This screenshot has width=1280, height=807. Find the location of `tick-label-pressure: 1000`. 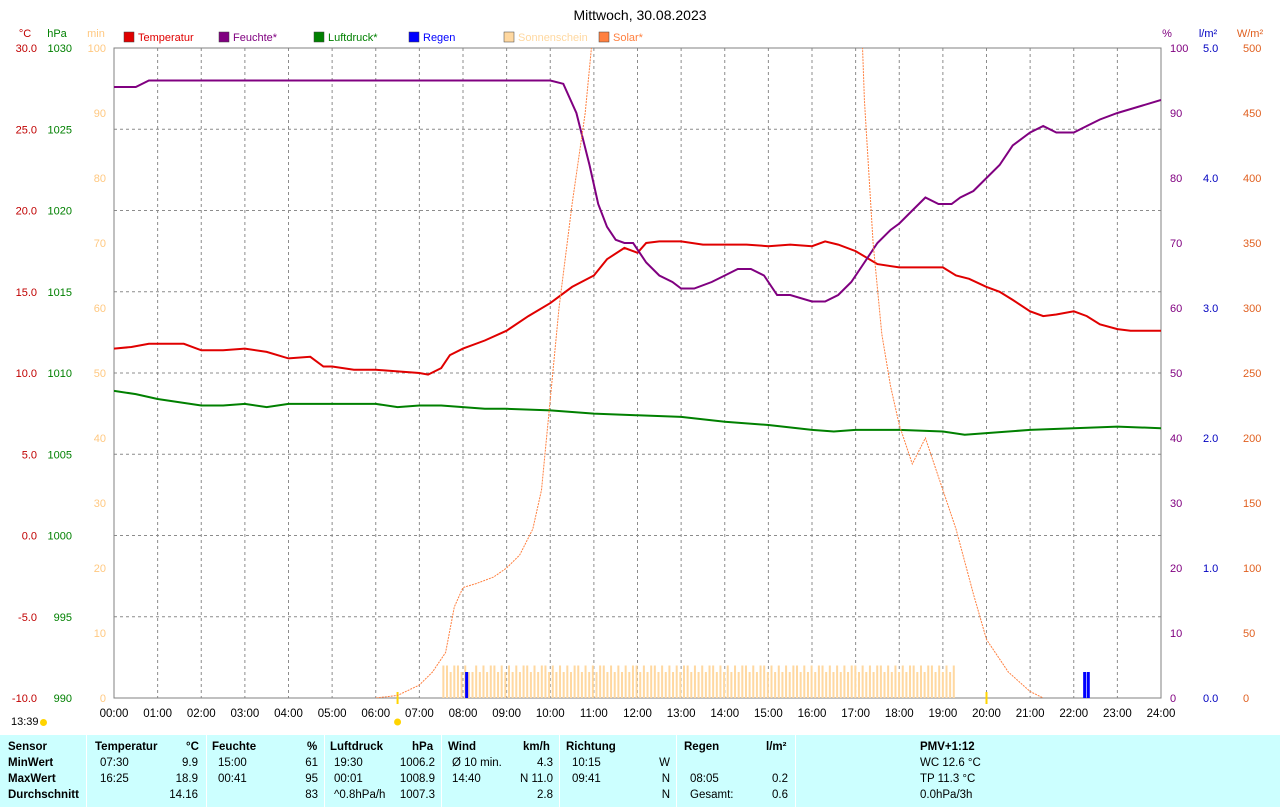

tick-label-pressure: 1000 is located at coordinates (60, 537).